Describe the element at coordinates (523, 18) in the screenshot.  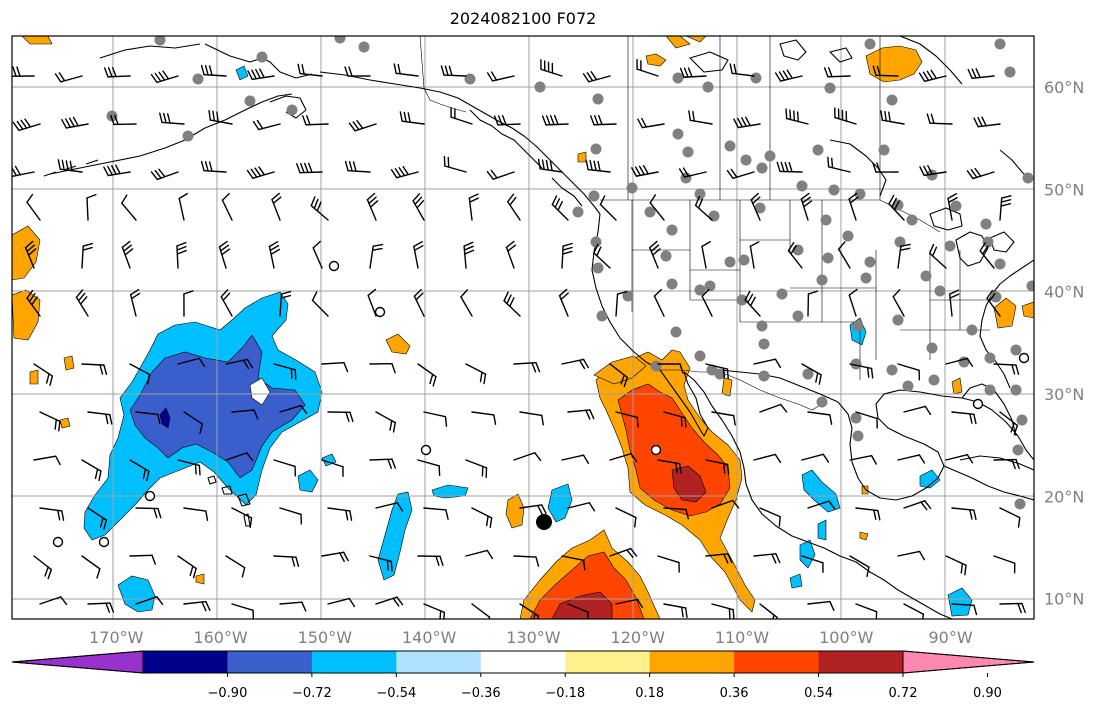
I see `map-title: 2024082100 F072` at that location.